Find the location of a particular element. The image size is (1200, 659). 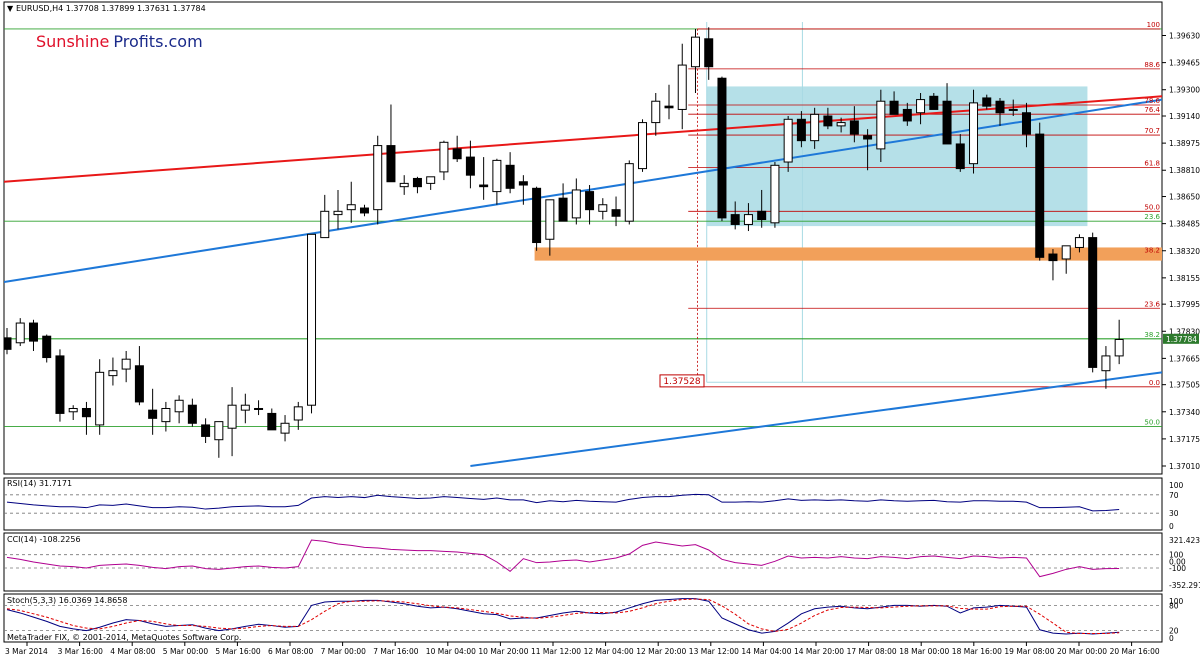

fib-label: 70.7 is located at coordinates (1152, 131).